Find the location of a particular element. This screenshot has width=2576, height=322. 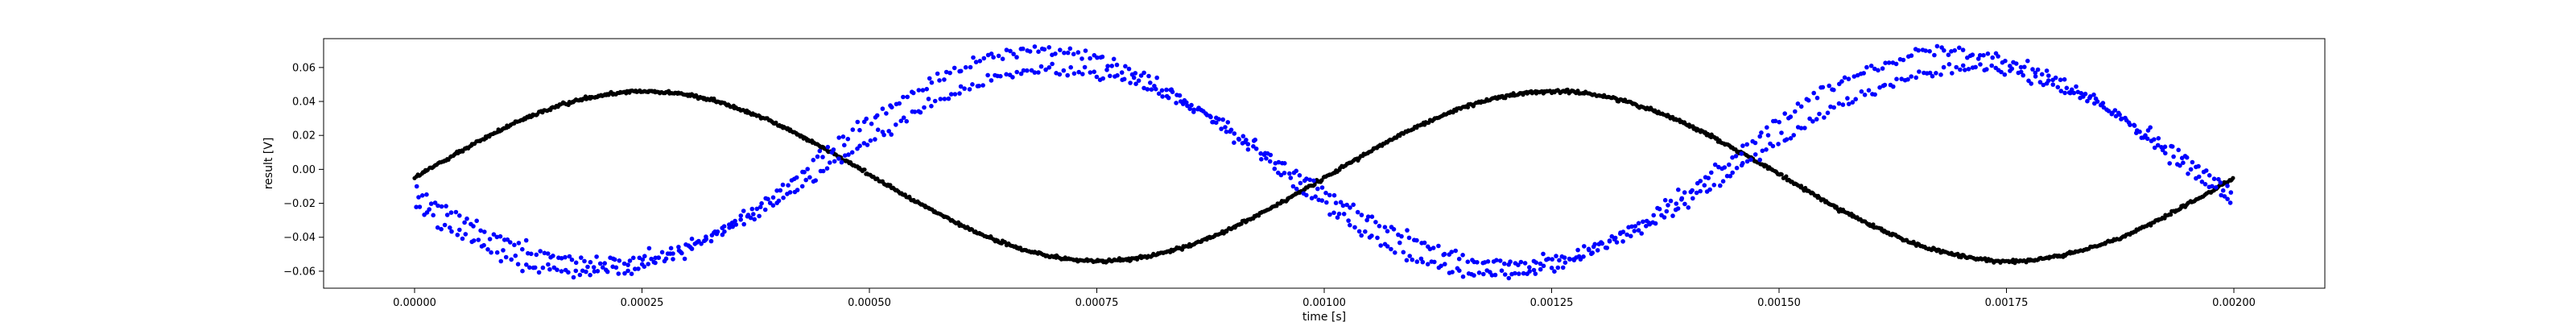

x-tick-label: 0.00175 is located at coordinates (2007, 303).